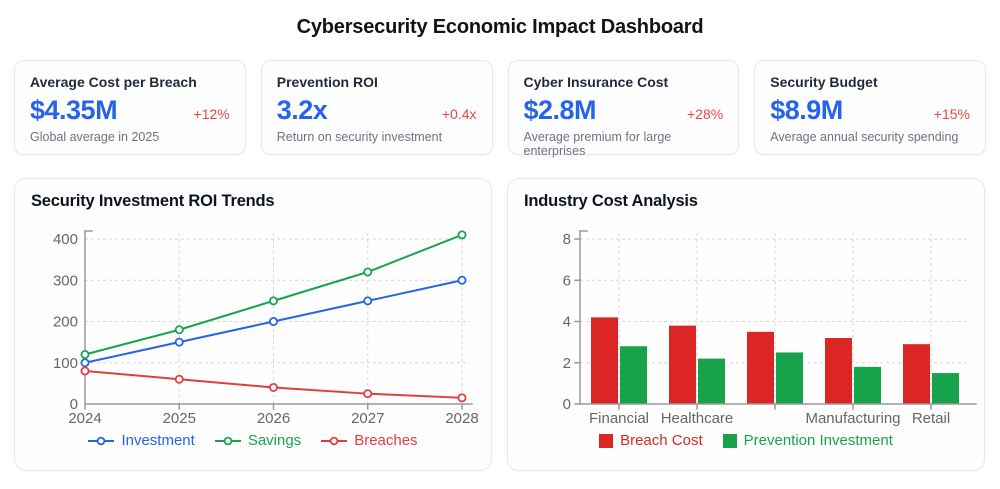 The width and height of the screenshot is (1000, 489). Describe the element at coordinates (462, 235) in the screenshot. I see `point-savings-2028` at that location.